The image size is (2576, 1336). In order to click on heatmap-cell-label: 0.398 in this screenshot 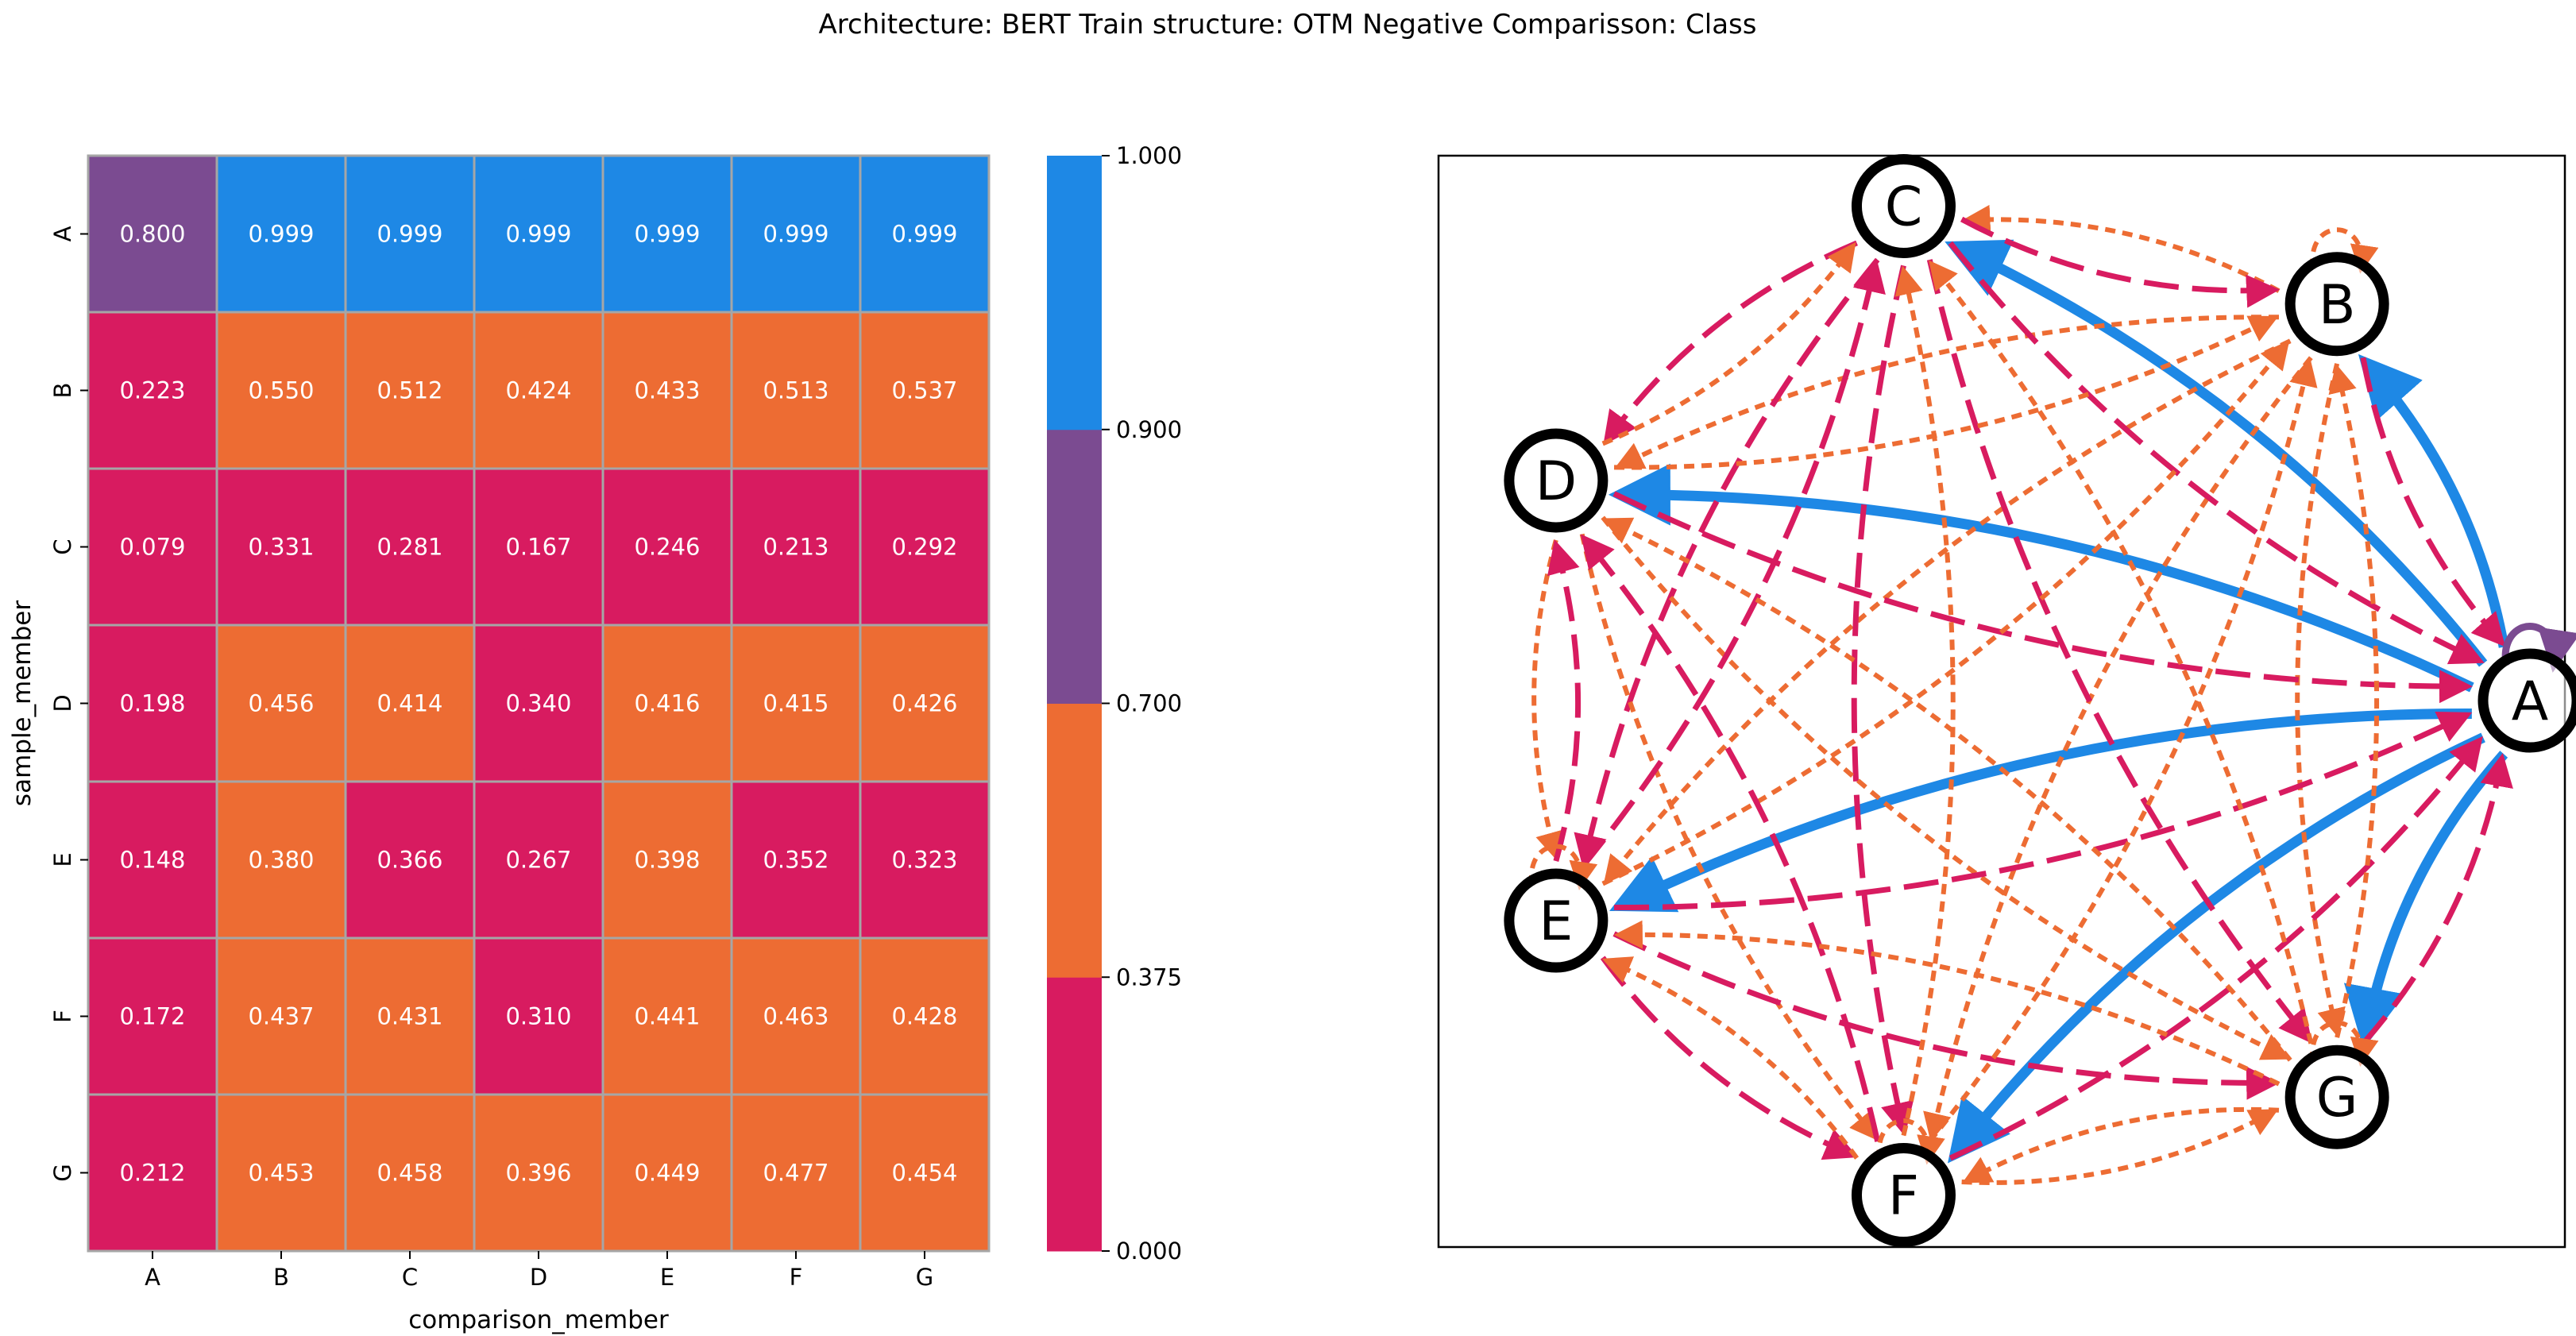, I will do `click(667, 860)`.